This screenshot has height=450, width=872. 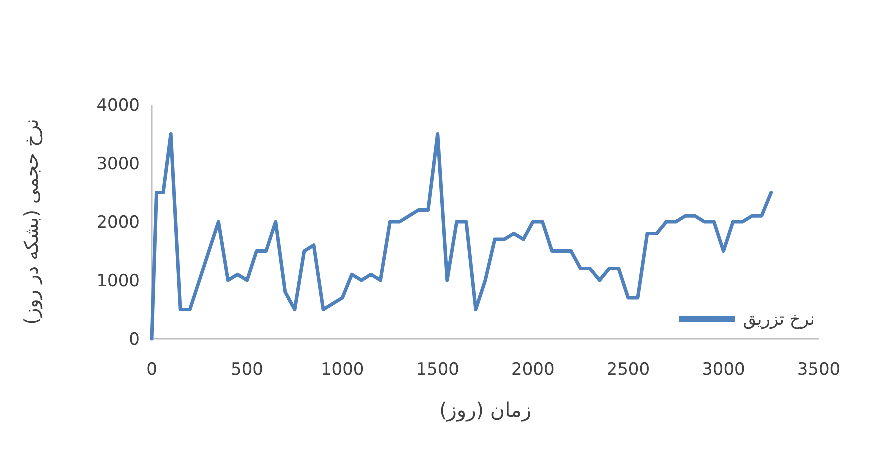 What do you see at coordinates (485, 410) in the screenshot?
I see `x-axis-title: زمان (روز)` at bounding box center [485, 410].